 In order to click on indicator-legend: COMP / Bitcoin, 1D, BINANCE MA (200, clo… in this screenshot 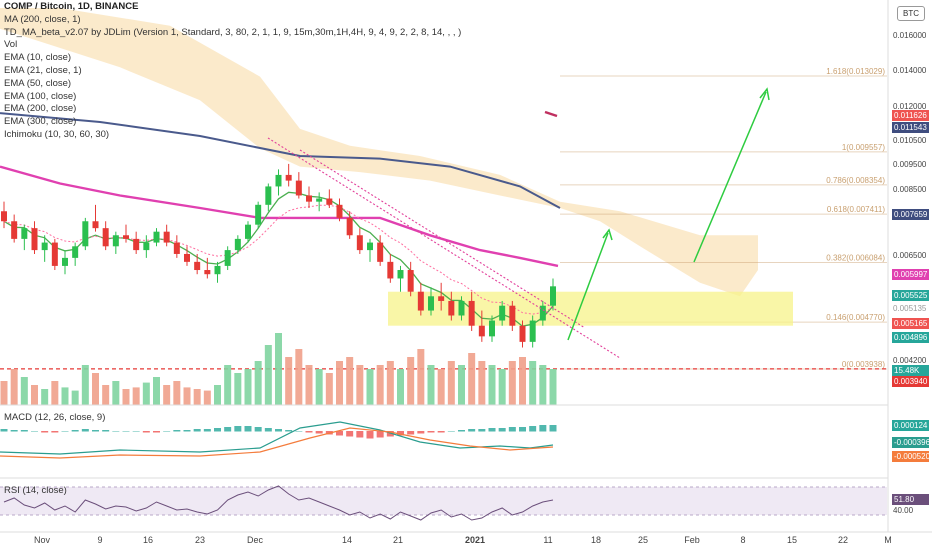, I will do `click(232, 71)`.